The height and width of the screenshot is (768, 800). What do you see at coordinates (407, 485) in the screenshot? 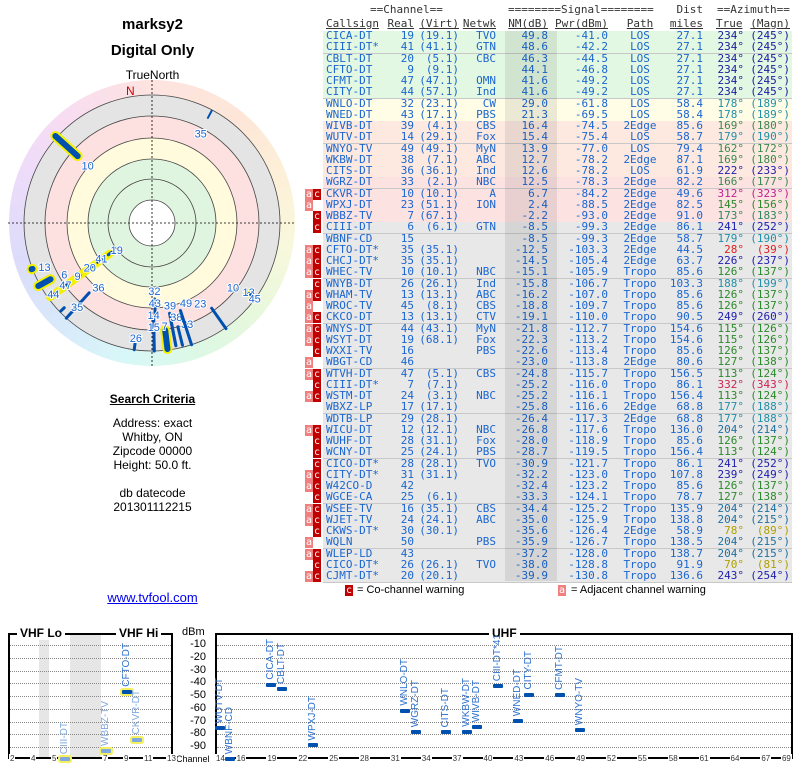
I see `real-channel-cell: 42` at bounding box center [407, 485].